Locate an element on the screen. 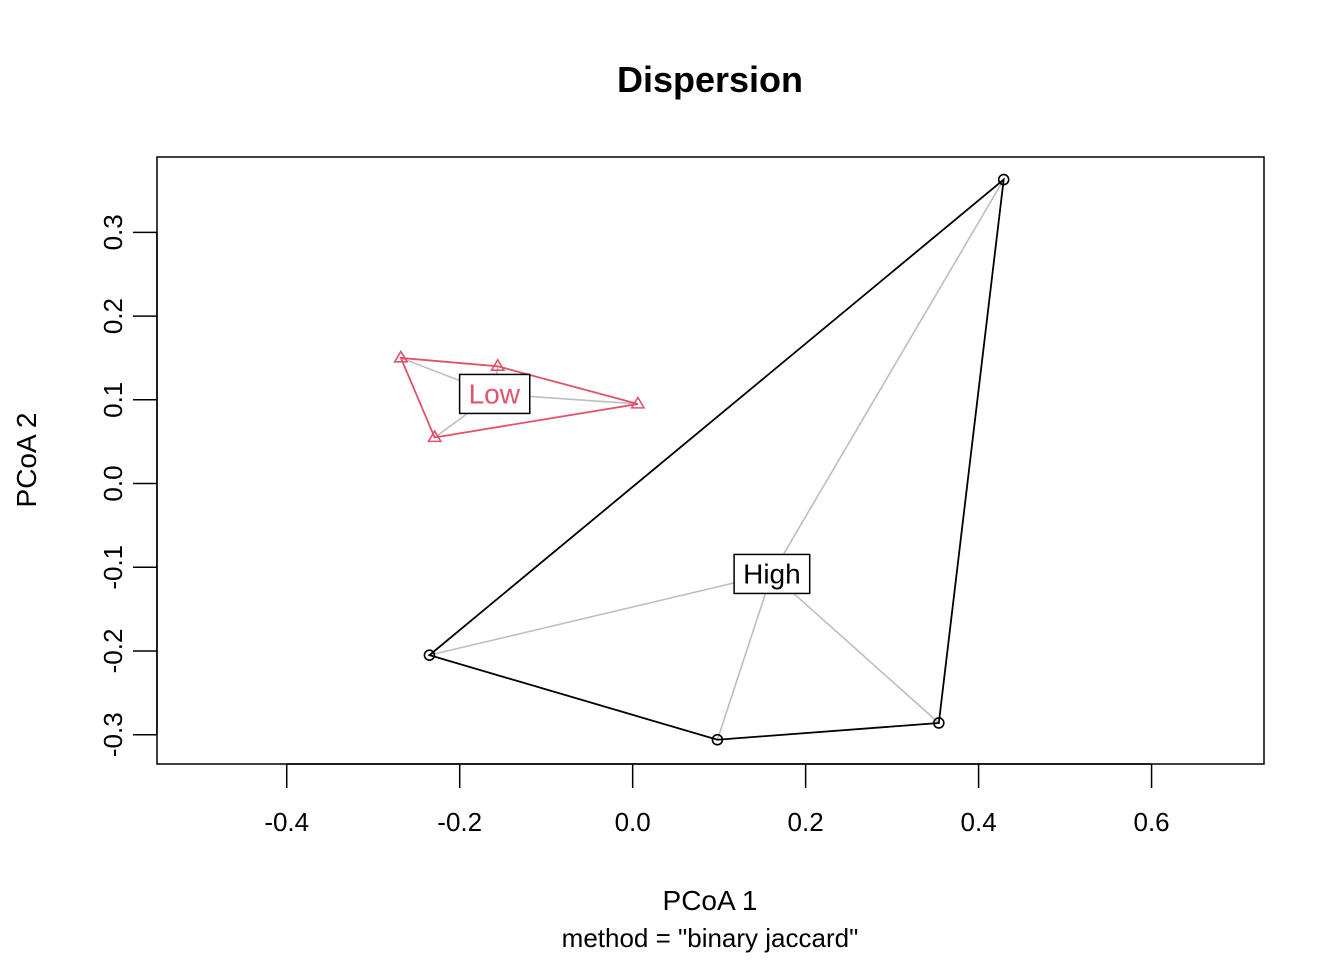 This screenshot has height=960, width=1344. x-axis-label: PCoA 1 is located at coordinates (710, 900).